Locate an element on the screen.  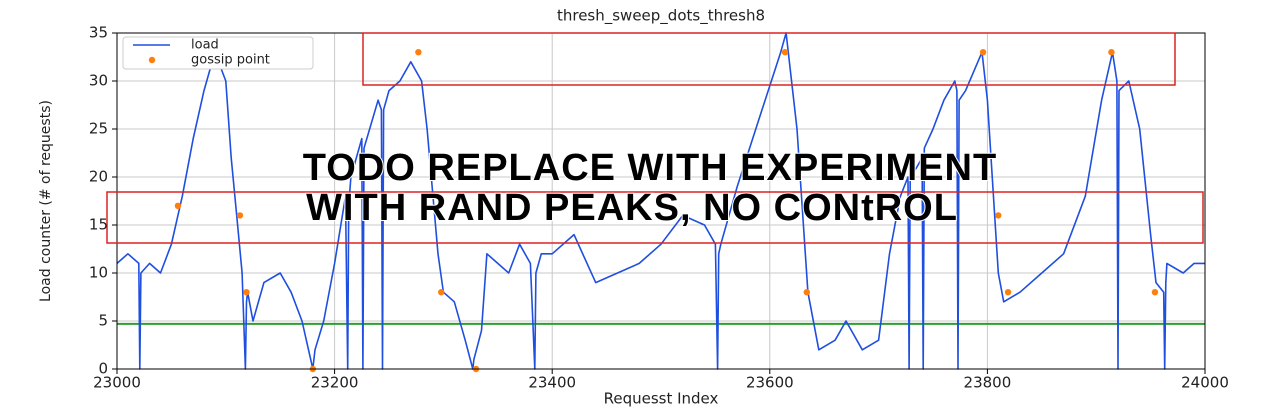
x-tick-label: 23800 is located at coordinates (988, 383).